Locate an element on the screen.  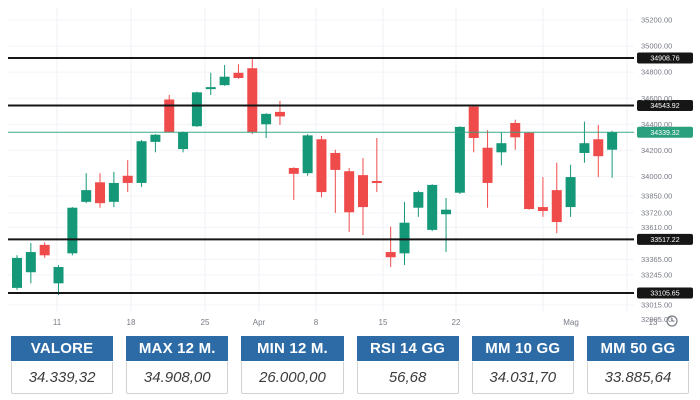
quote-column-value: 33.885,64 is located at coordinates (638, 378).